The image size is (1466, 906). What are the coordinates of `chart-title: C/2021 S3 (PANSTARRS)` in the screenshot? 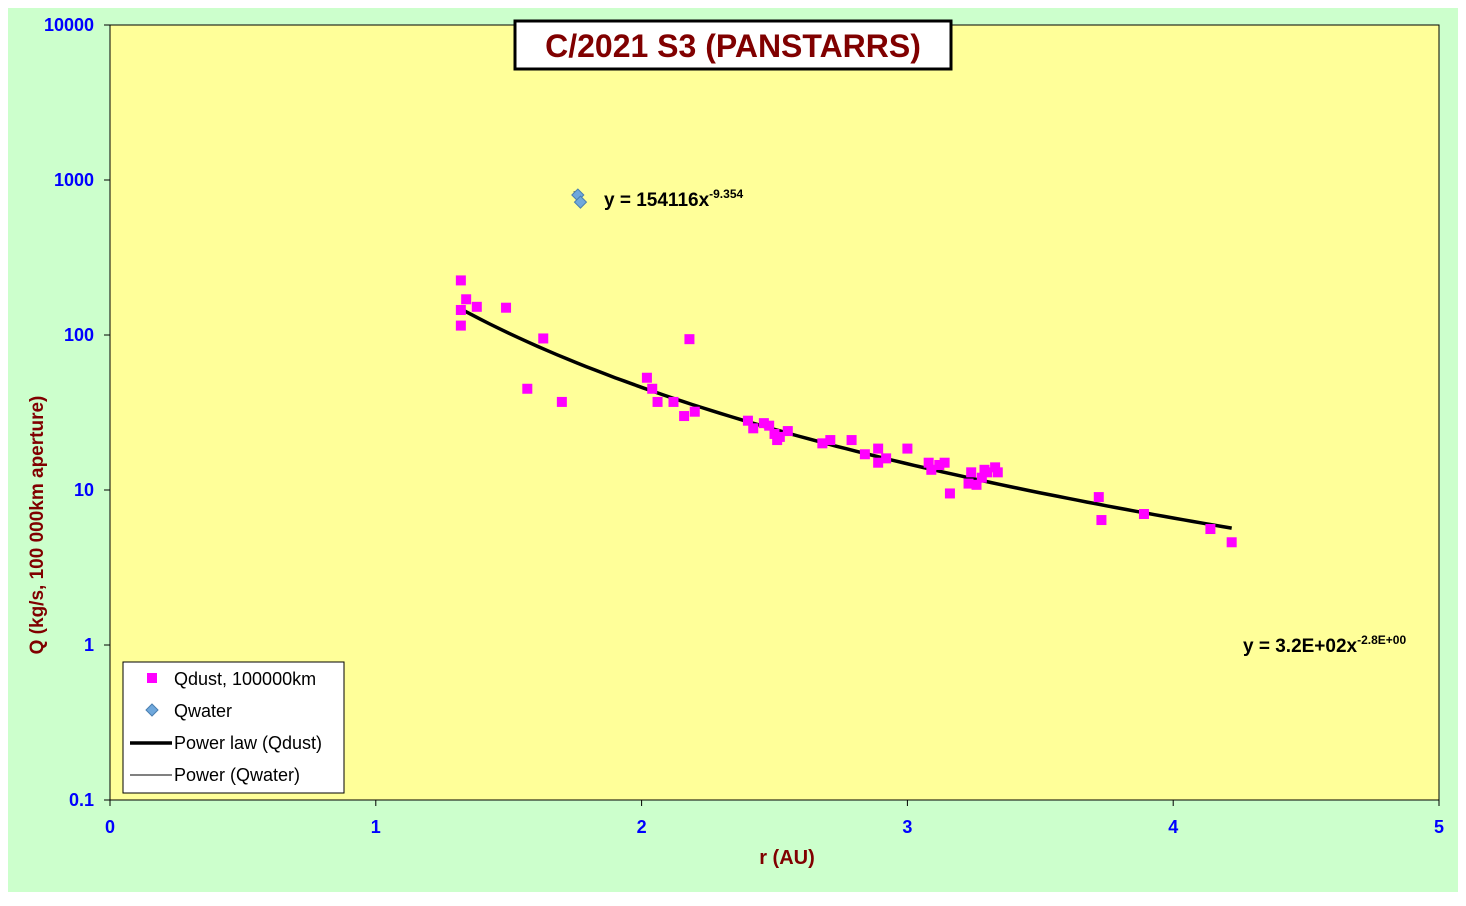 It's located at (733, 46).